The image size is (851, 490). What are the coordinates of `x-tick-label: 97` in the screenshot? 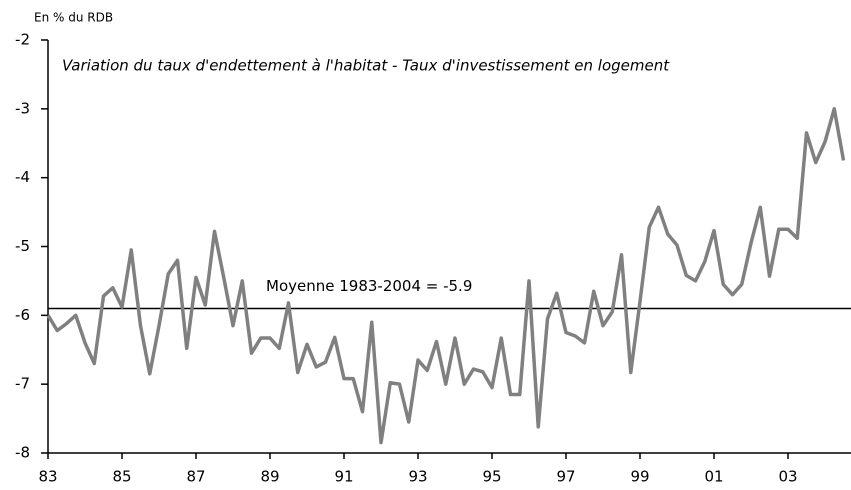 It's located at (565, 477).